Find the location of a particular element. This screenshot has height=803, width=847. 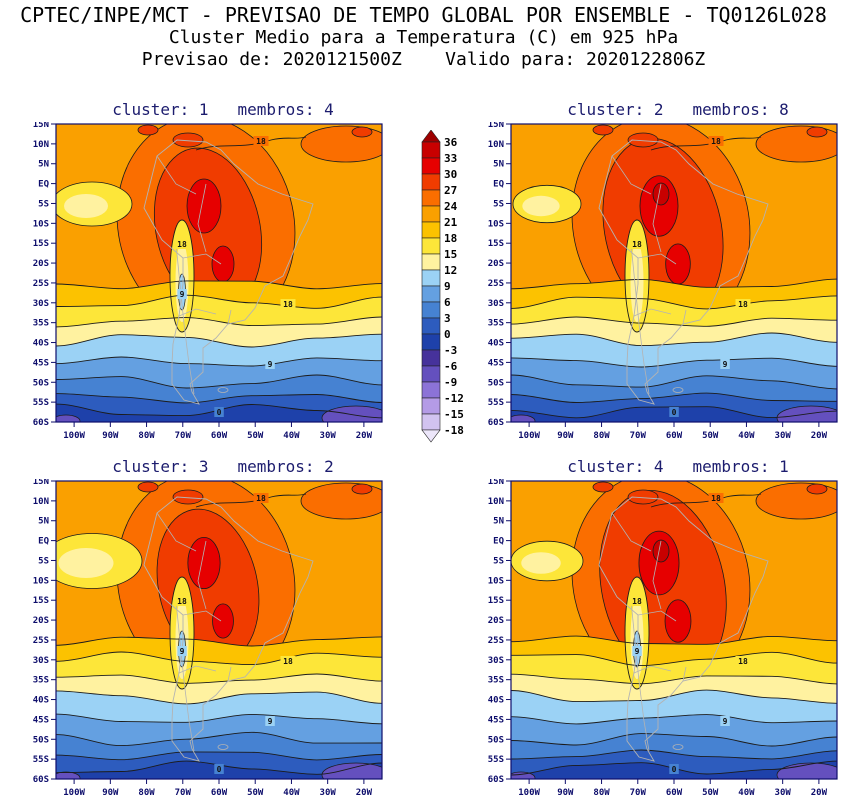

svg-text: 25S is located at coordinates (496, 641).